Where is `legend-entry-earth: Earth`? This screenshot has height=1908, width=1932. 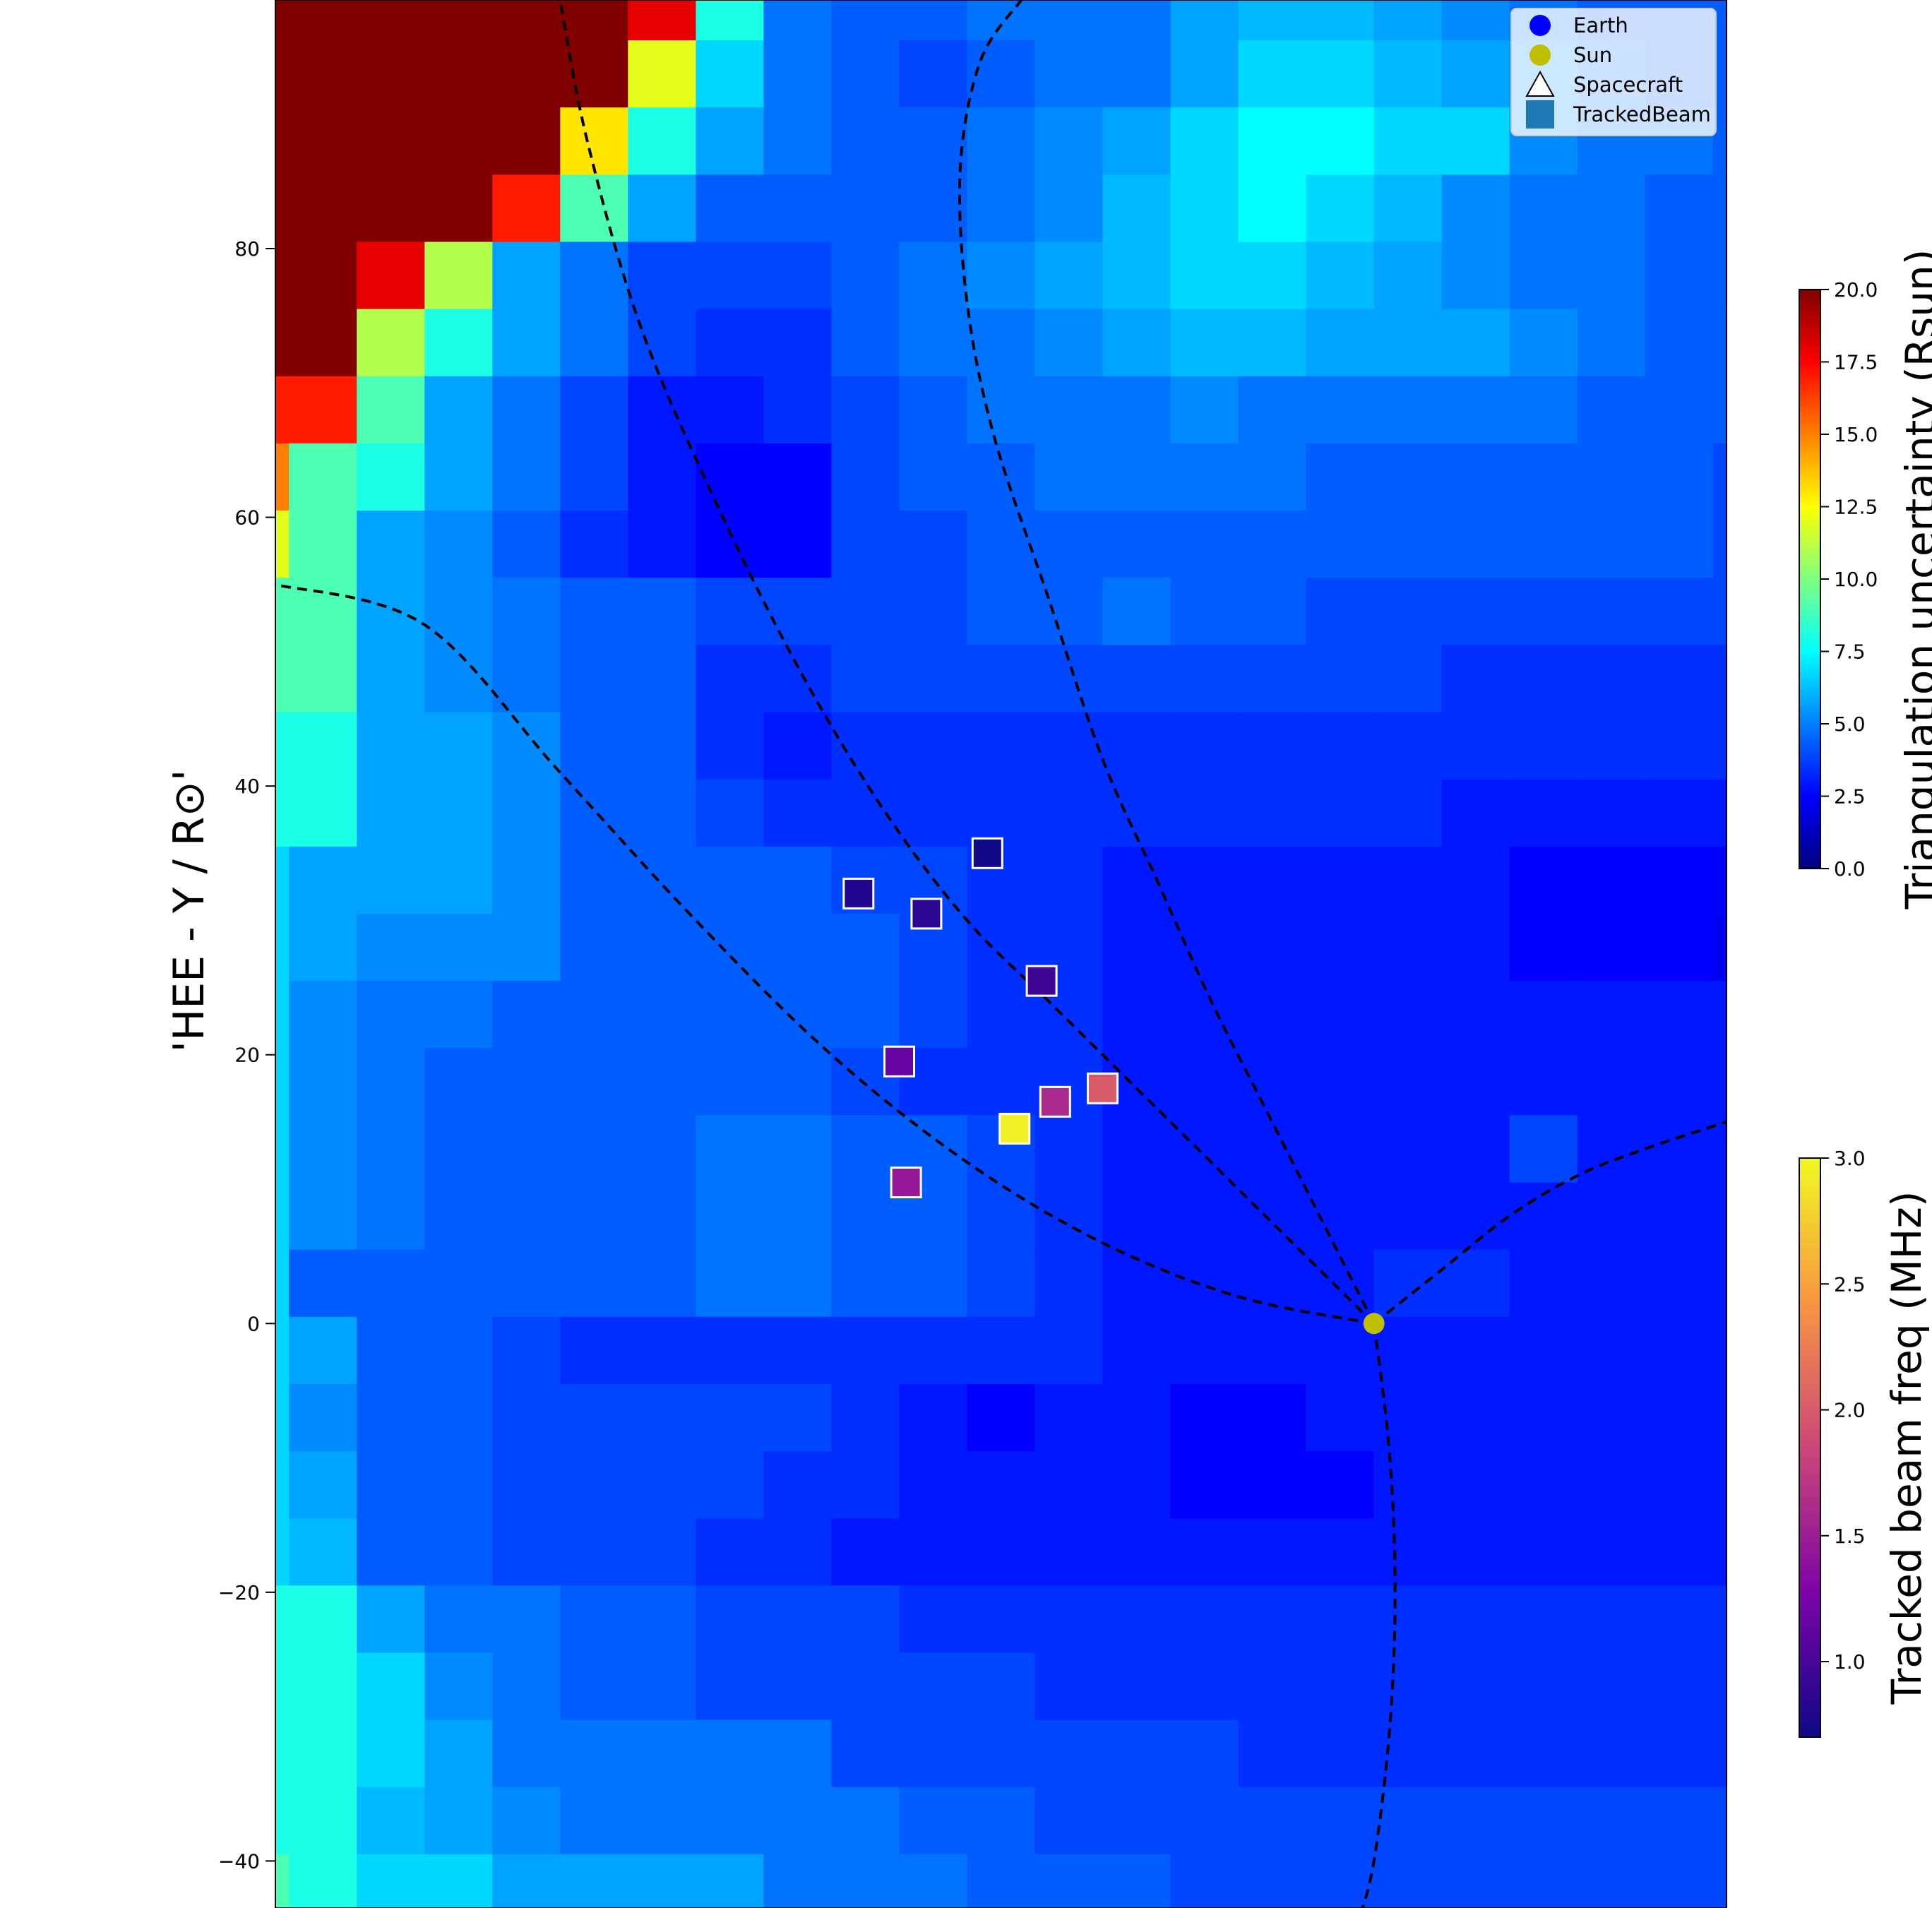
legend-entry-earth: Earth is located at coordinates (1579, 25).